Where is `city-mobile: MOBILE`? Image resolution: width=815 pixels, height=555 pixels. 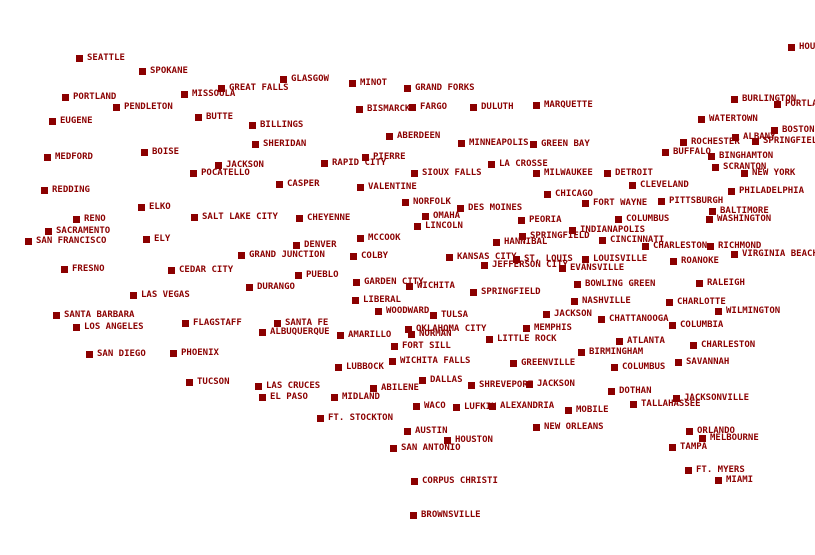
city-mobile: MOBILE is located at coordinates (587, 410).